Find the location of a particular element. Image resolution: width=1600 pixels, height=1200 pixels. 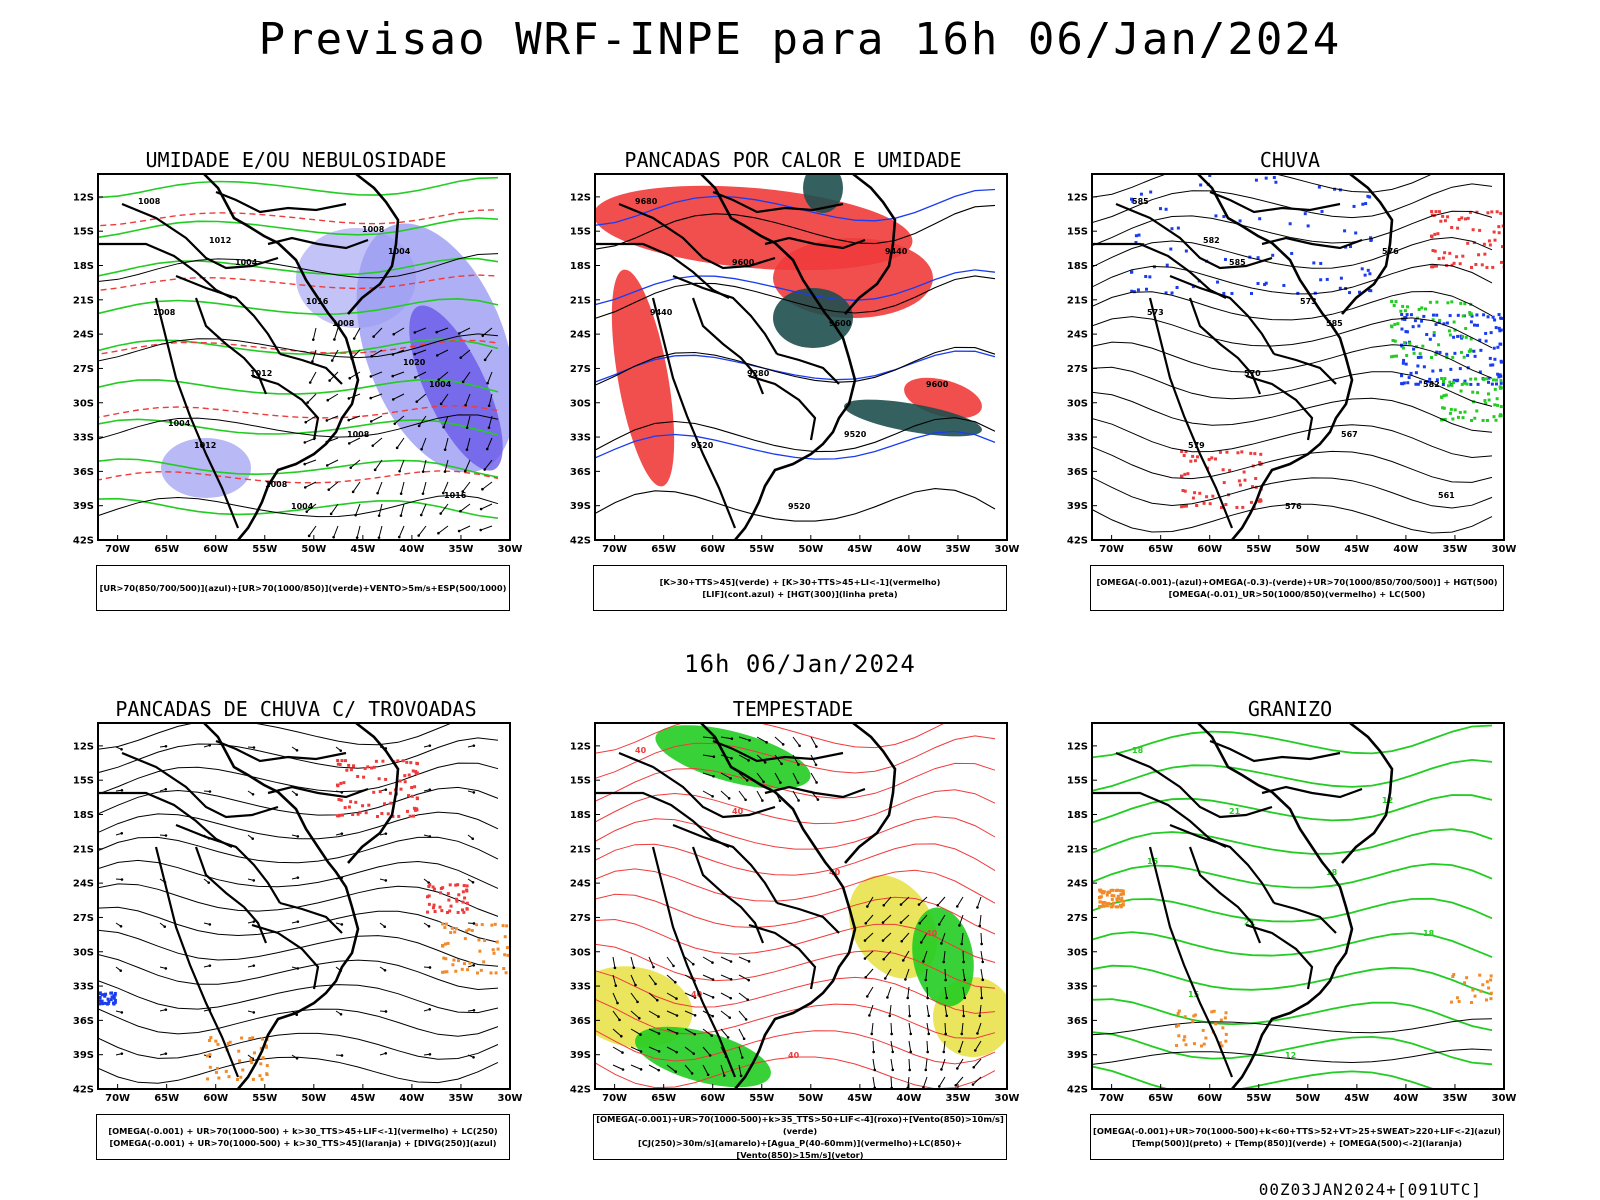

panel-title: PANCADAS DE CHUVA C/ TROVOADAS is located at coordinates (296, 709).